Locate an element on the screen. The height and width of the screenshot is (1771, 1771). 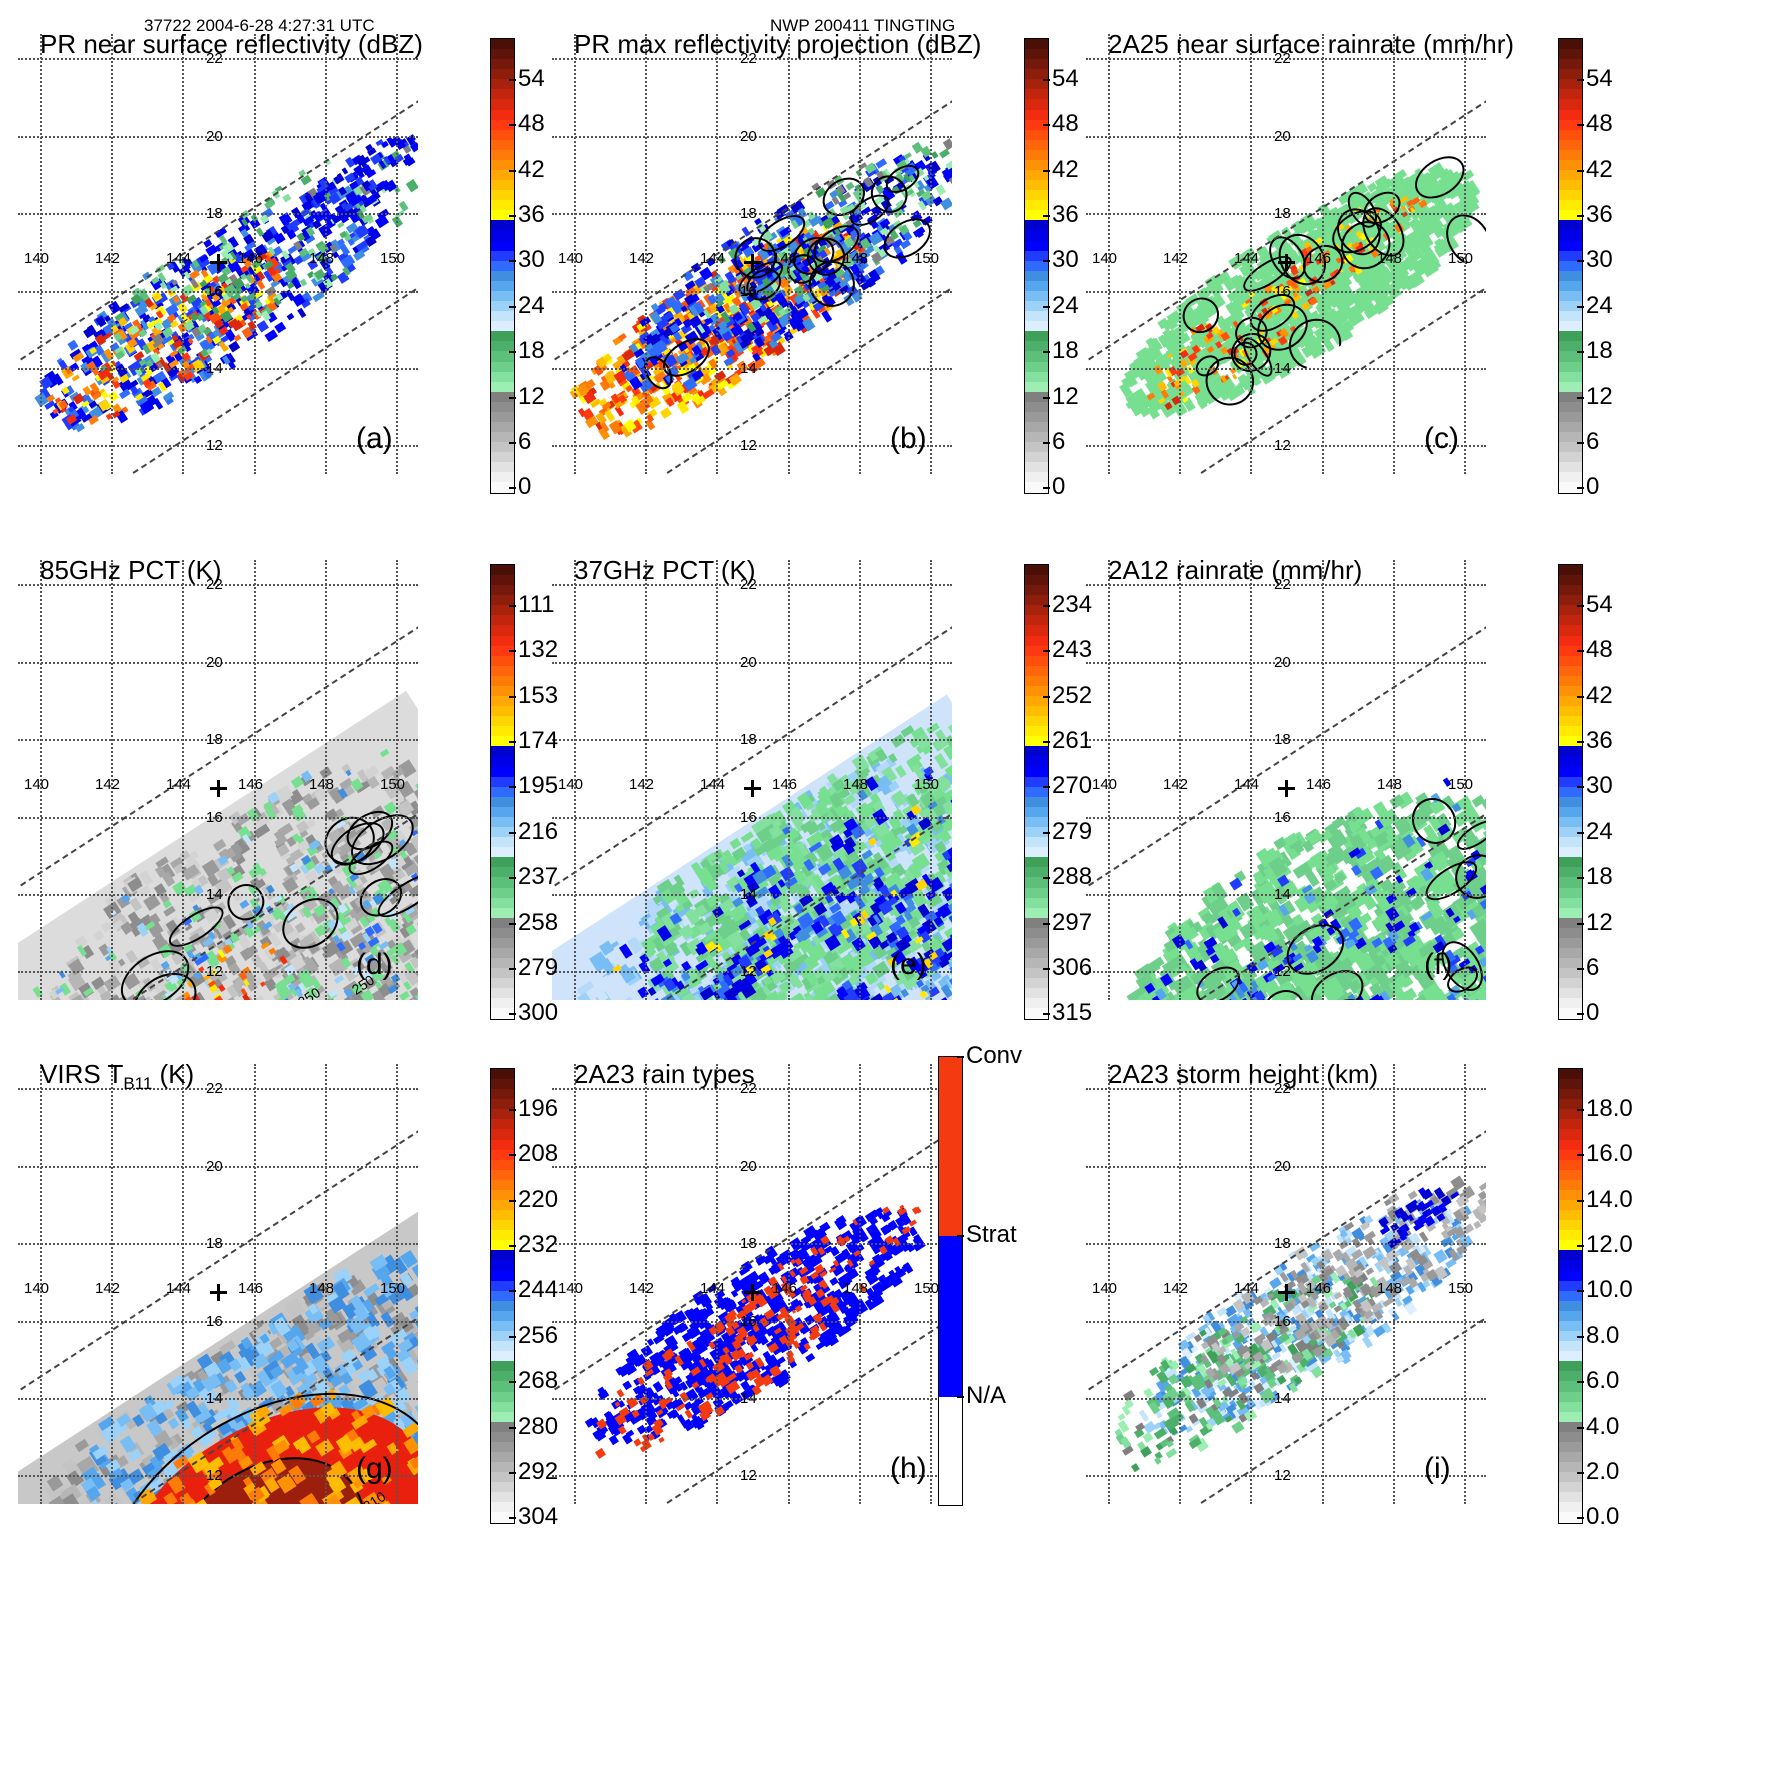
colorbar-tick-label: 30 is located at coordinates (1595, 260).